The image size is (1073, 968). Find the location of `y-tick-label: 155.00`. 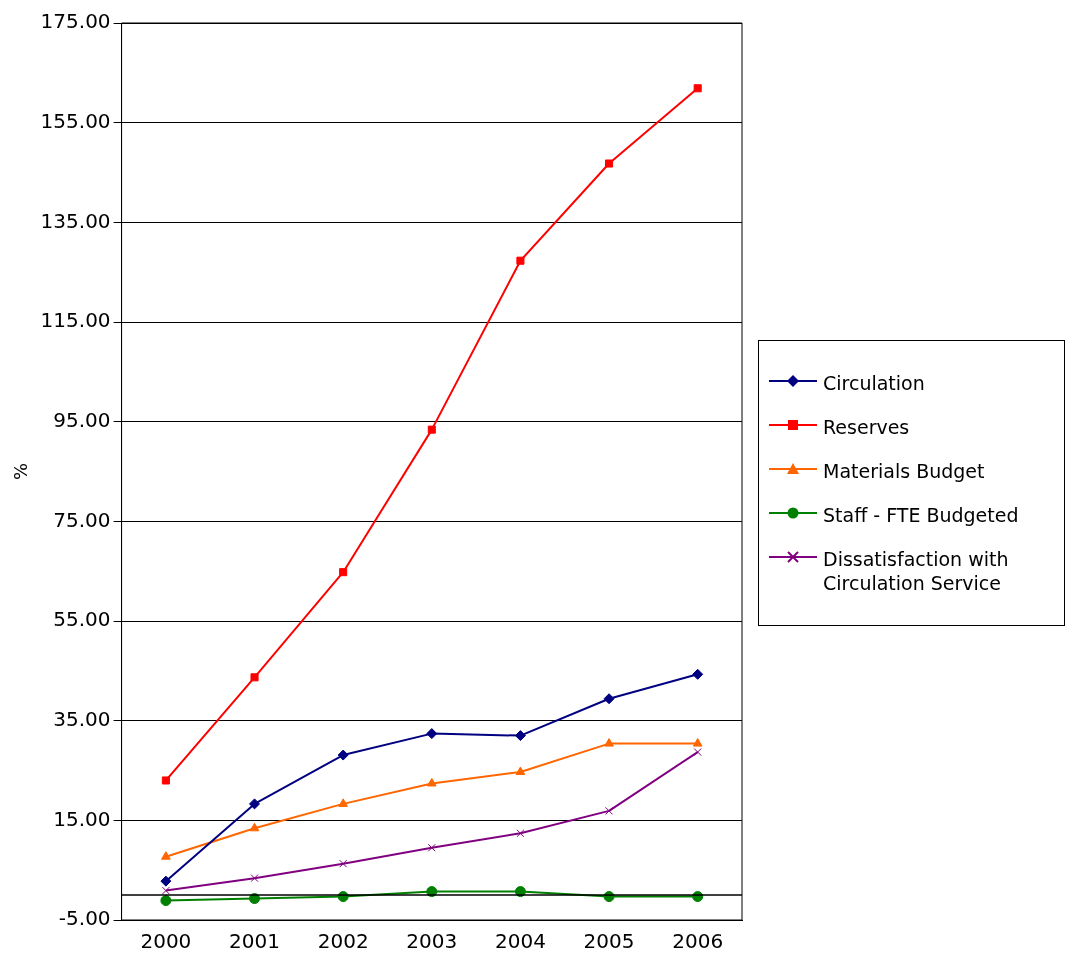

y-tick-label: 155.00 is located at coordinates (75, 120).